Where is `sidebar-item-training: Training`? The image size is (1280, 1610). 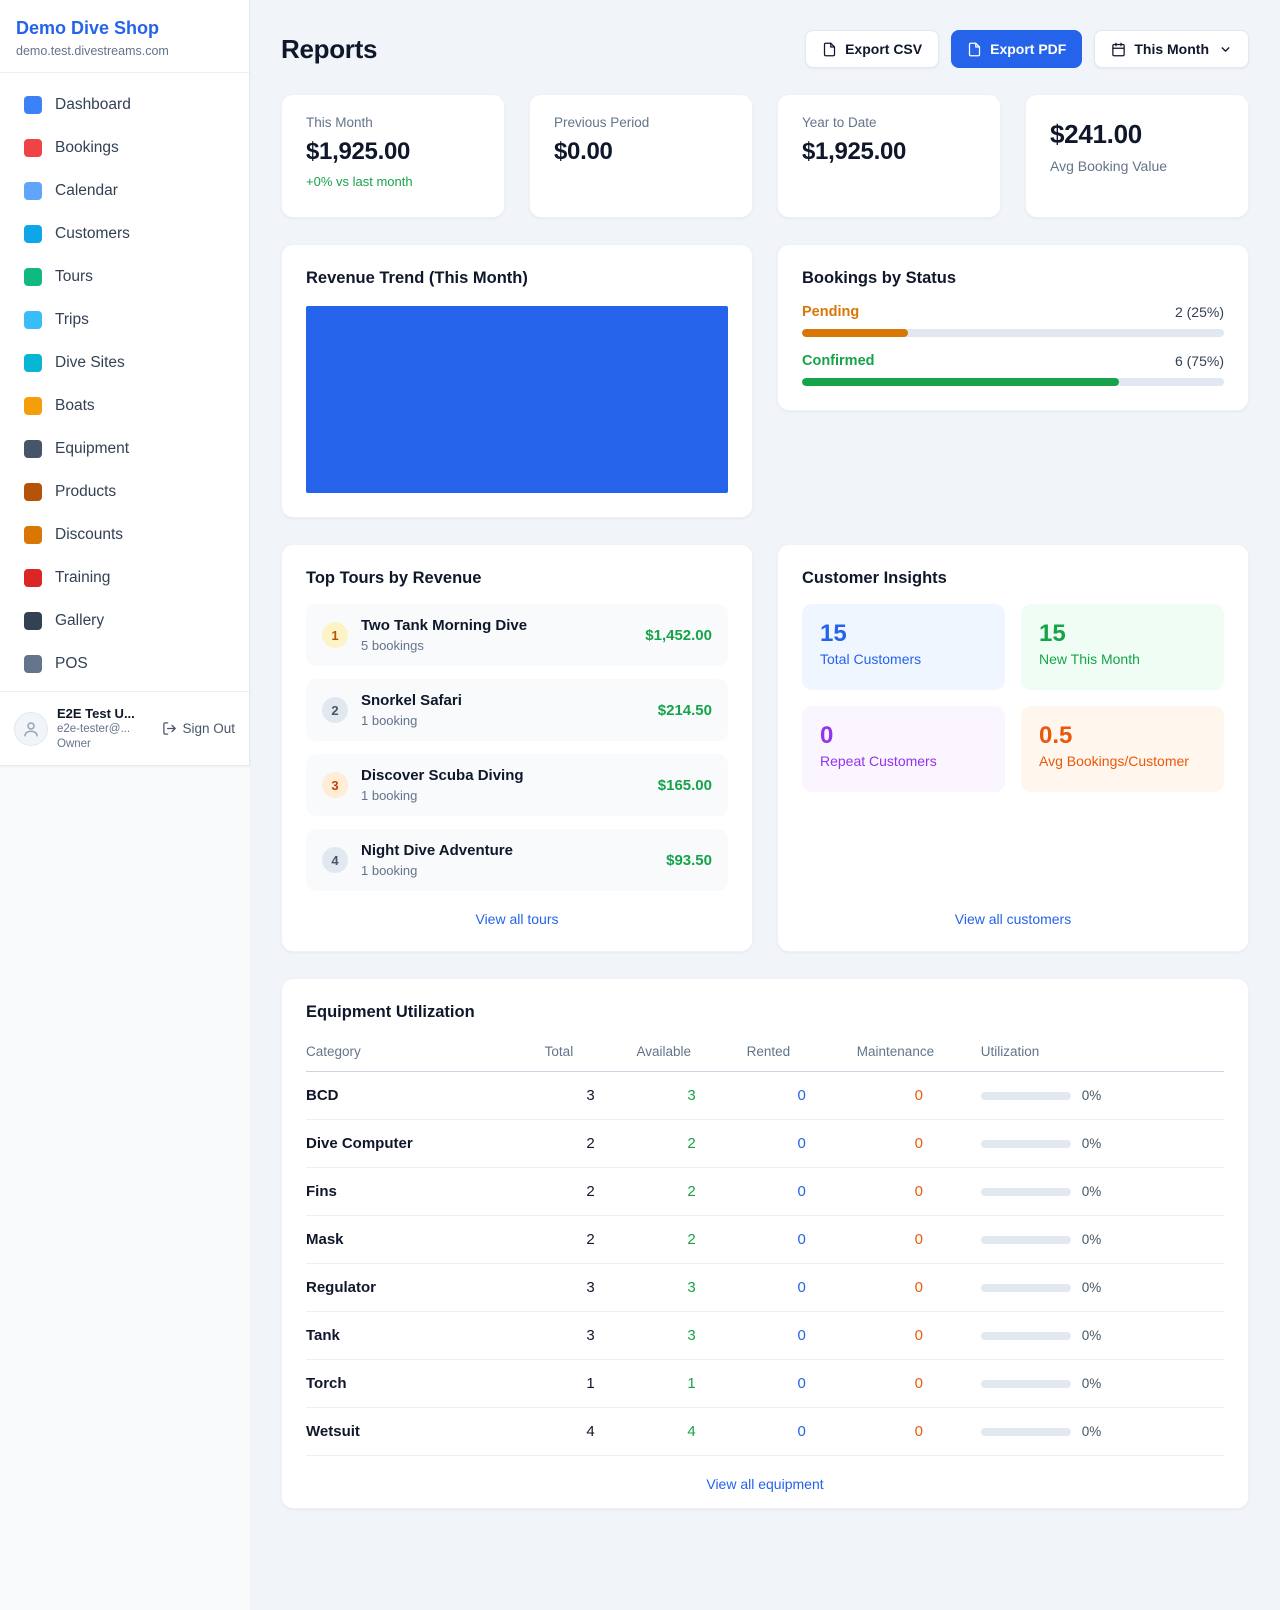 sidebar-item-training: Training is located at coordinates (124, 577).